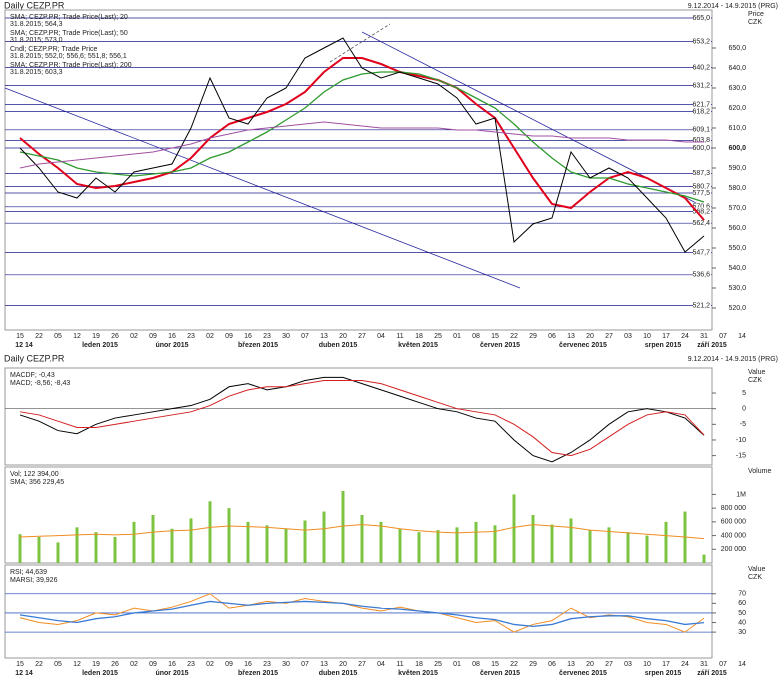 The width and height of the screenshot is (782, 683). Describe the element at coordinates (701, 223) in the screenshot. I see `level-label: 562,4` at that location.